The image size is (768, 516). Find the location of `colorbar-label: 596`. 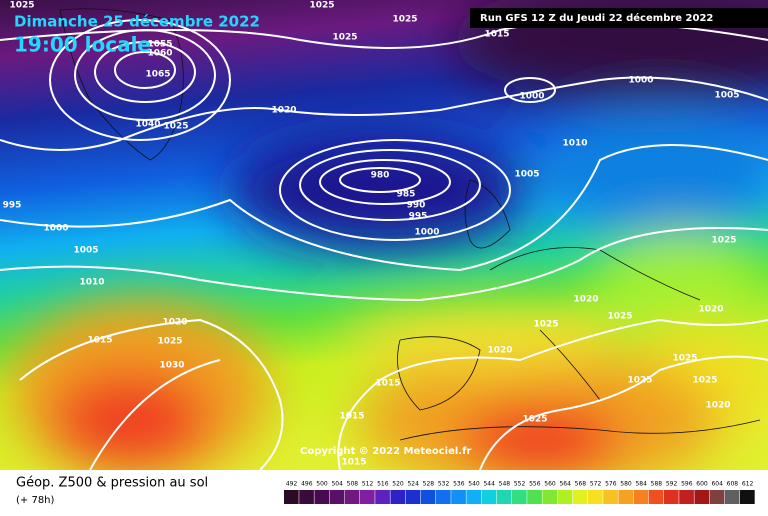

colorbar-label: 596 is located at coordinates (687, 484).